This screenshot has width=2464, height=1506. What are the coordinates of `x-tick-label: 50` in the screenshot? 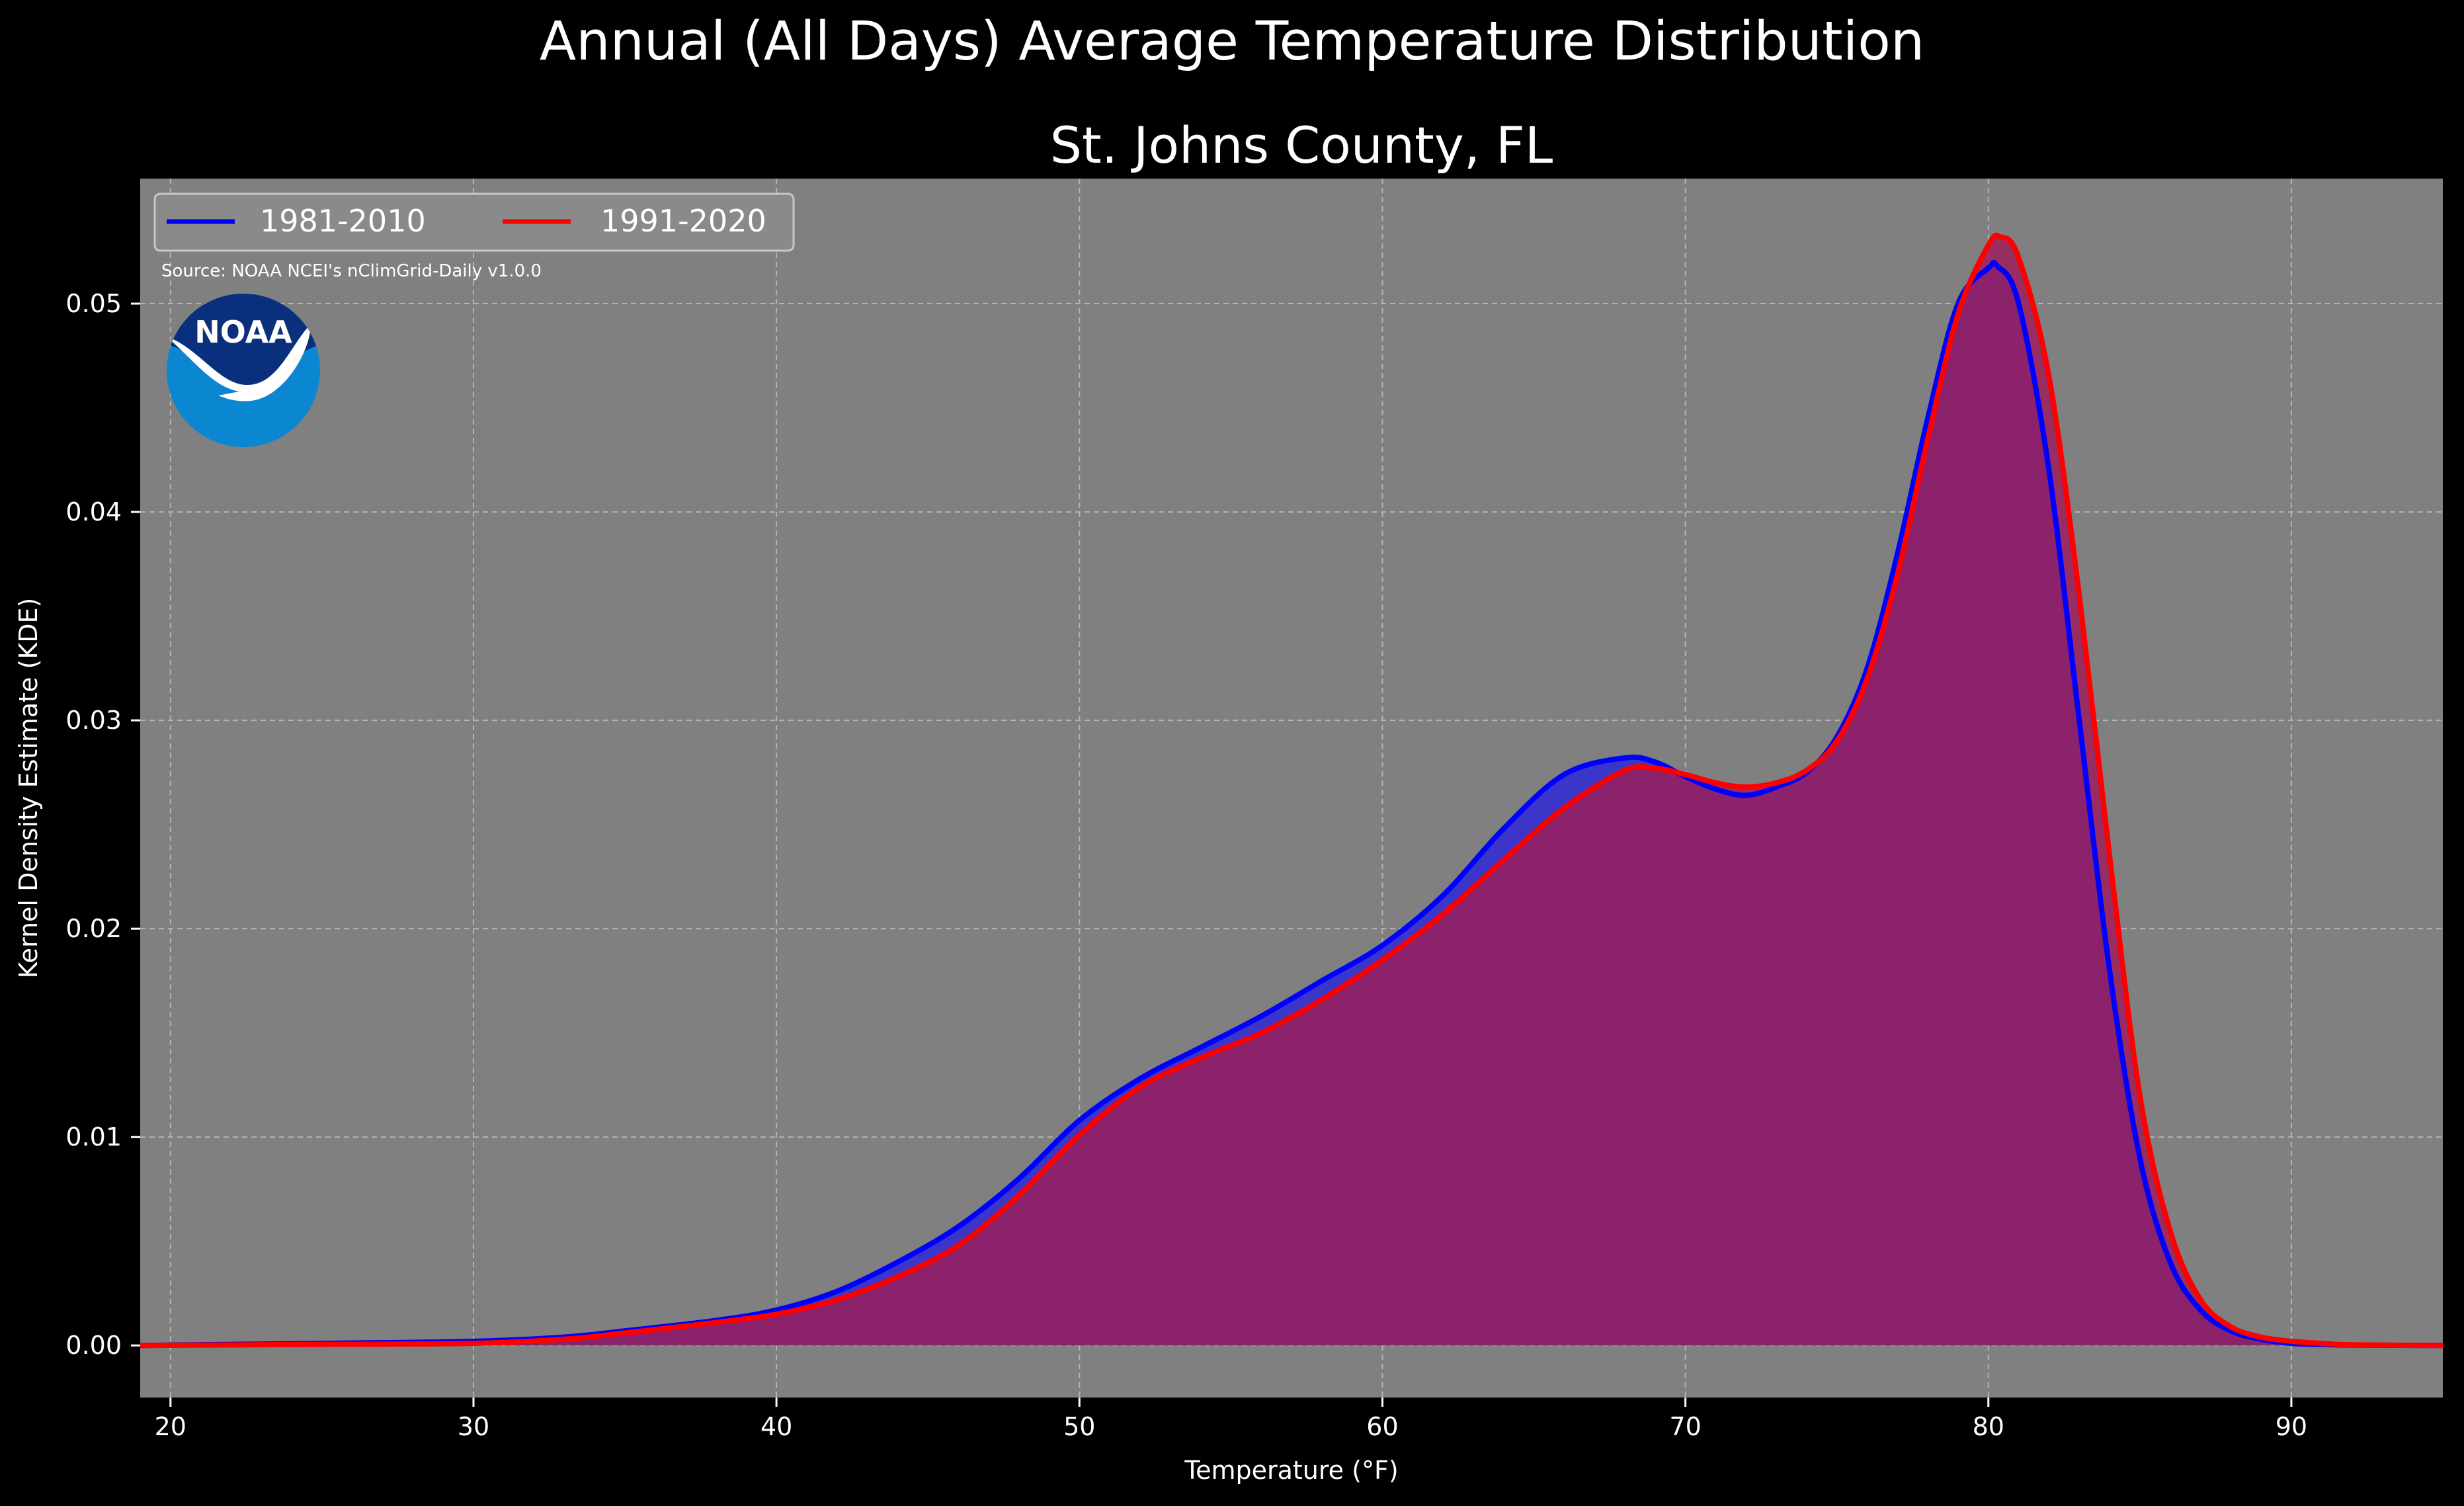 It's located at (1079, 1426).